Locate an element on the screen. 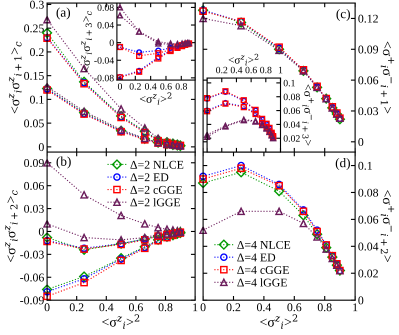  y2-axis-title: <σ$^{+}$$_{i}$σ$^{−}$$_{i+3}$> is located at coordinates (308, 115).